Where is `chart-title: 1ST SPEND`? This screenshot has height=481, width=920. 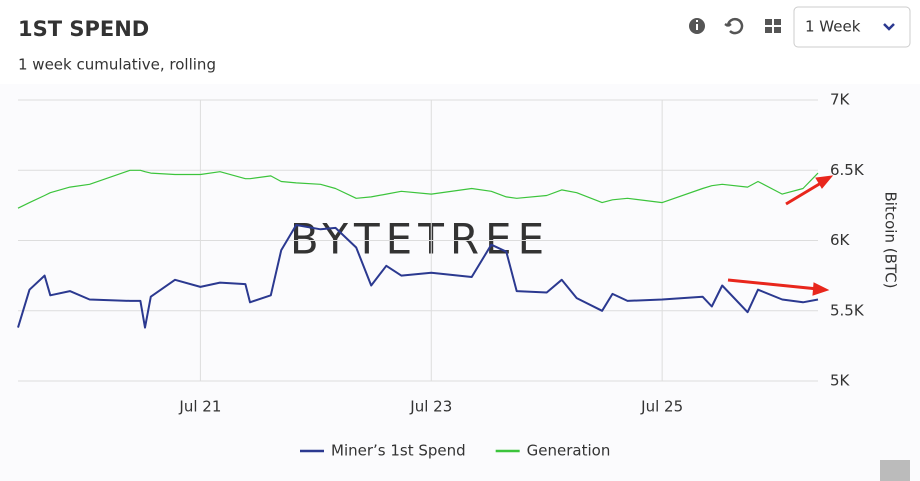
chart-title: 1ST SPEND is located at coordinates (83, 29).